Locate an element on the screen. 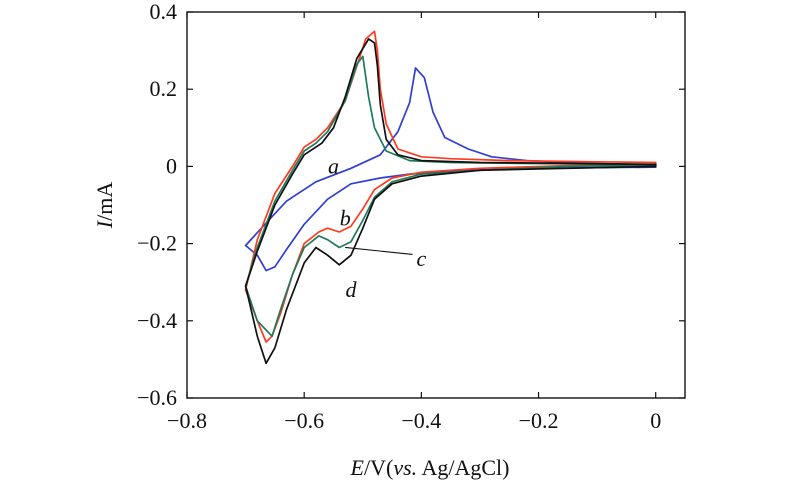  x-tick-label: −0.8 is located at coordinates (187, 420).